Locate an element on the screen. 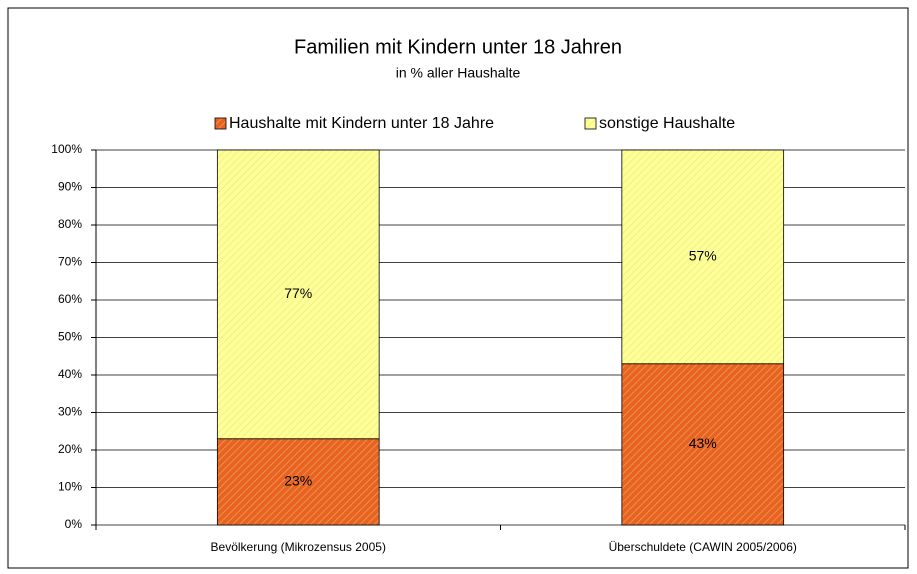 This screenshot has width=917, height=574. y-tick-label: 40% is located at coordinates (70, 374).